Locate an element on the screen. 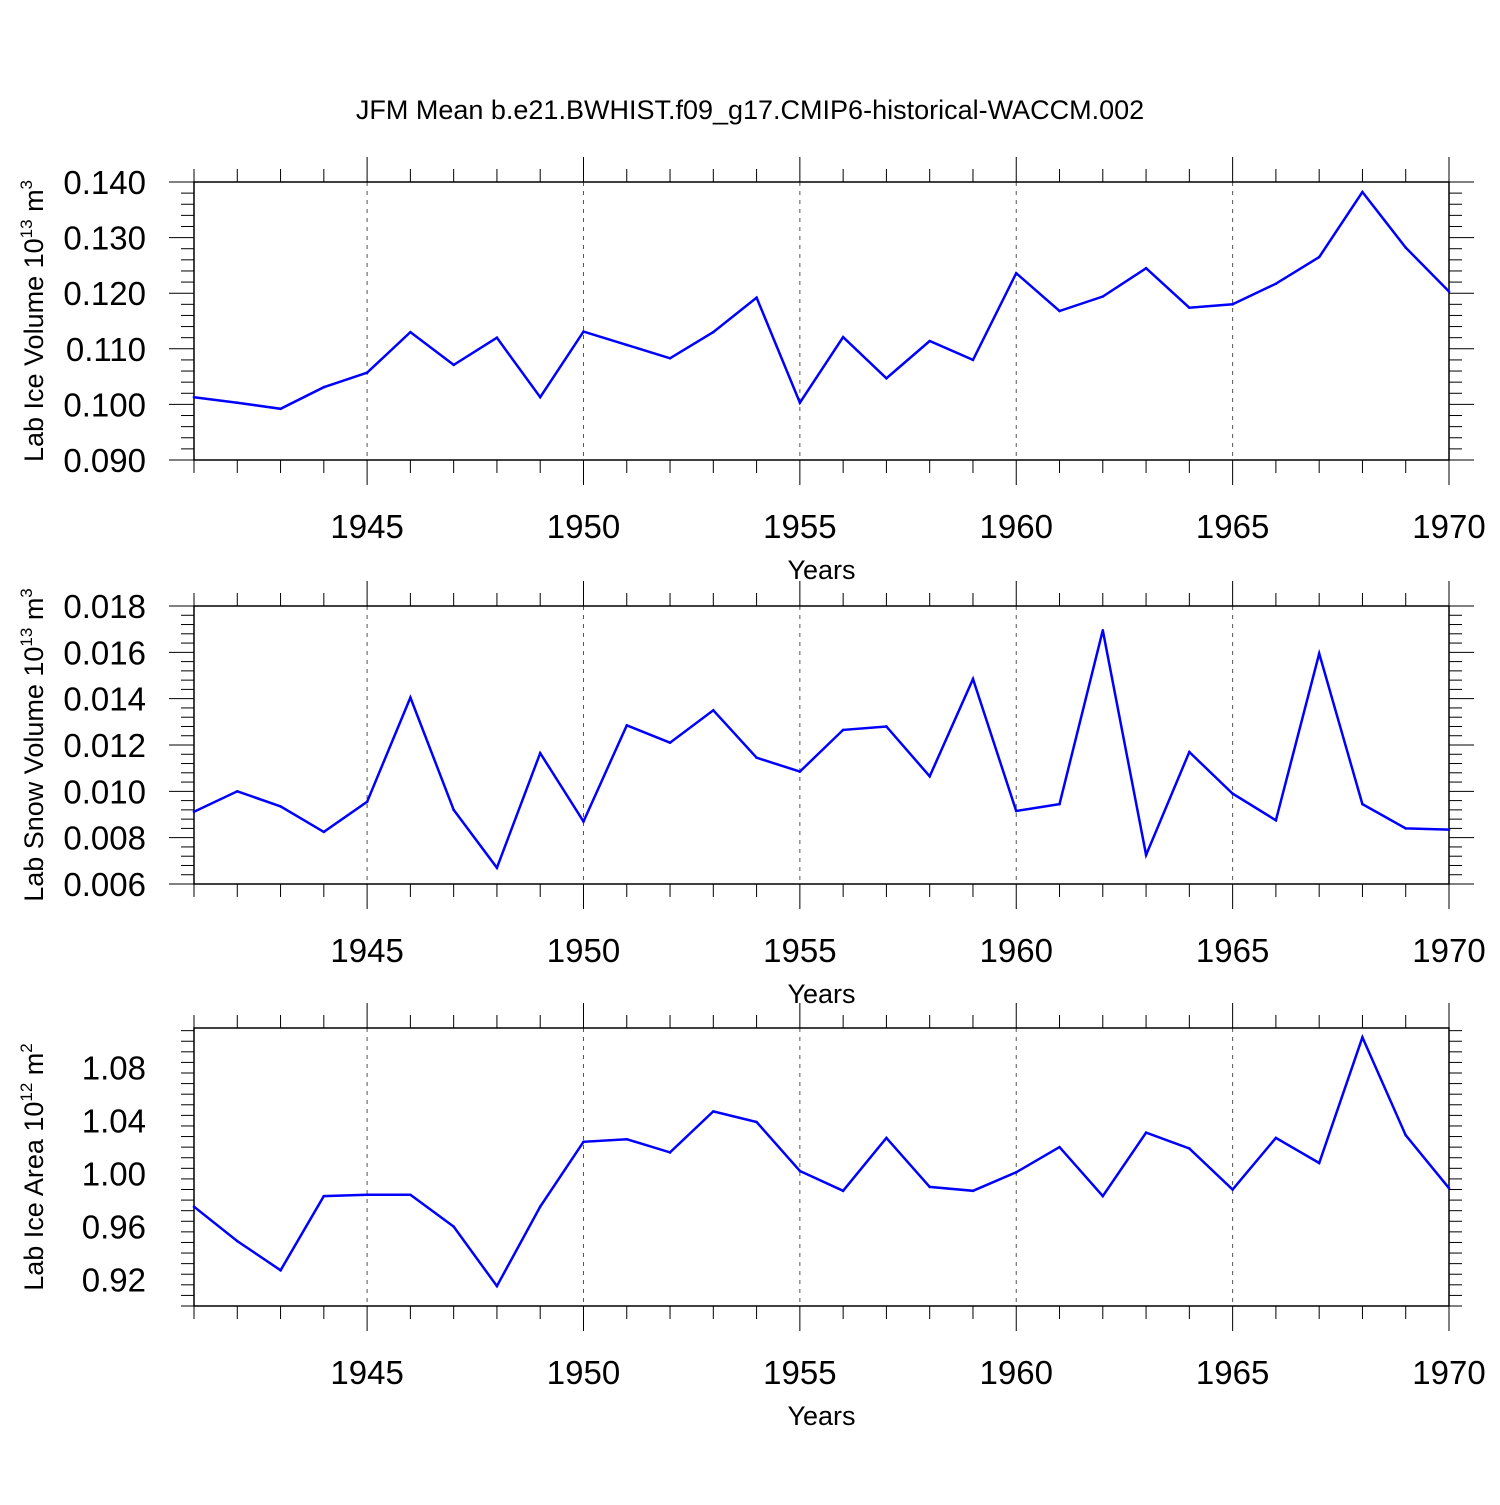  y-tick-label: 0.130 is located at coordinates (104, 238).